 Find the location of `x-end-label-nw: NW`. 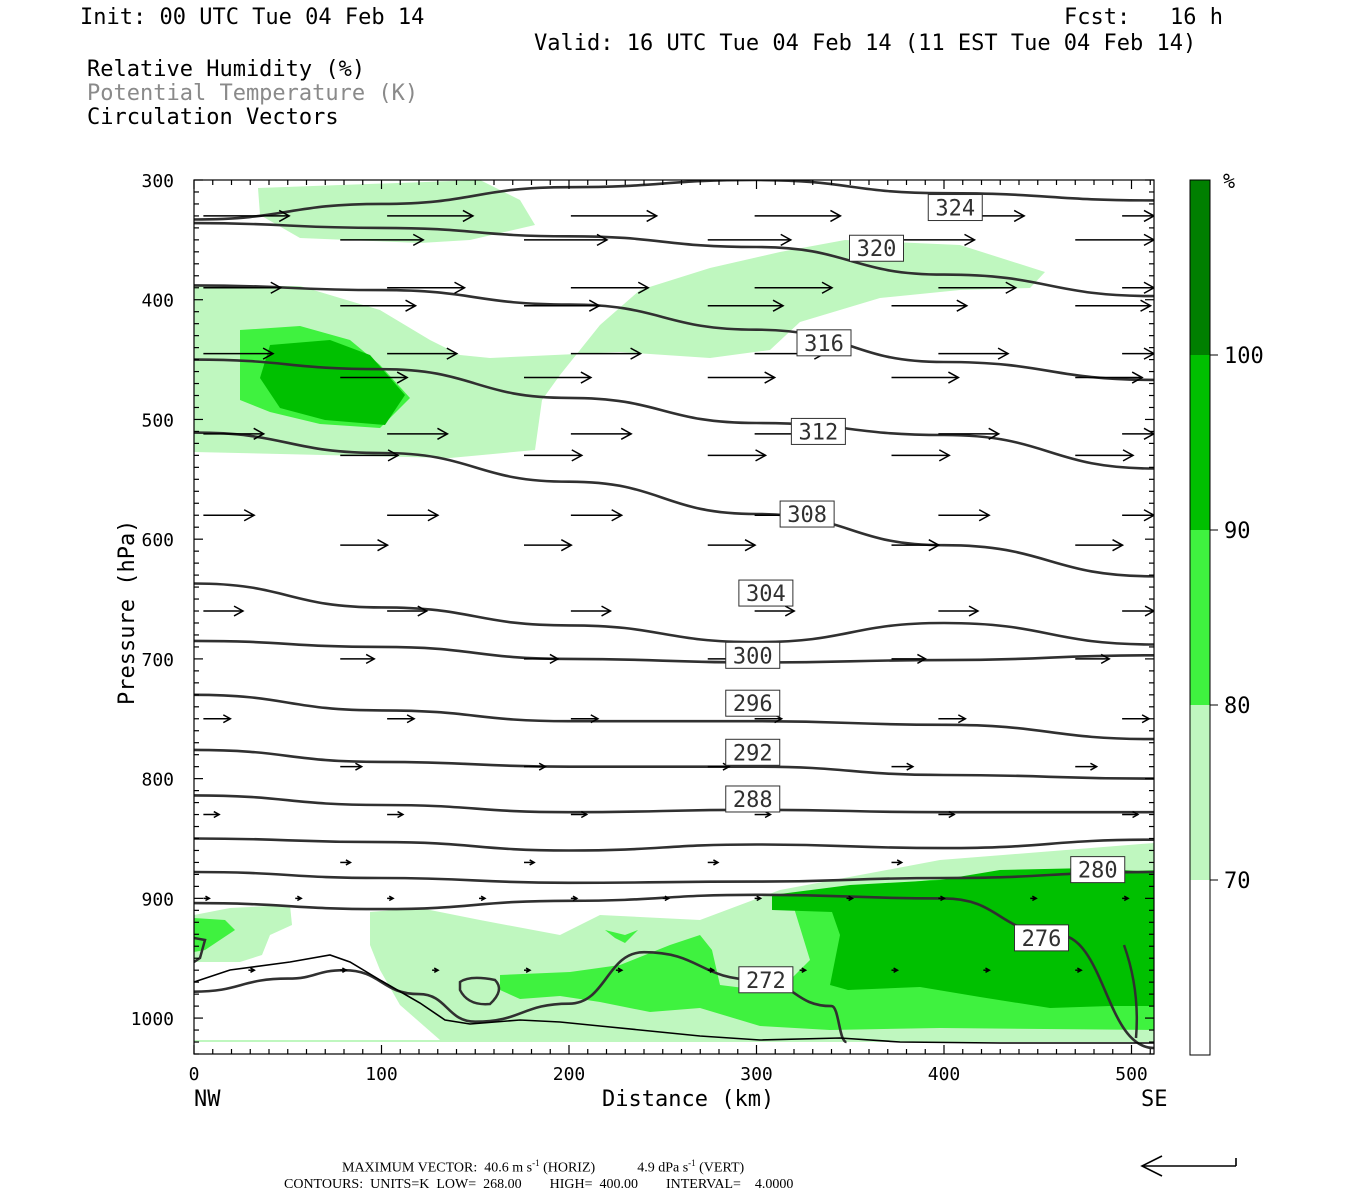

x-end-label-nw: NW is located at coordinates (207, 1099).